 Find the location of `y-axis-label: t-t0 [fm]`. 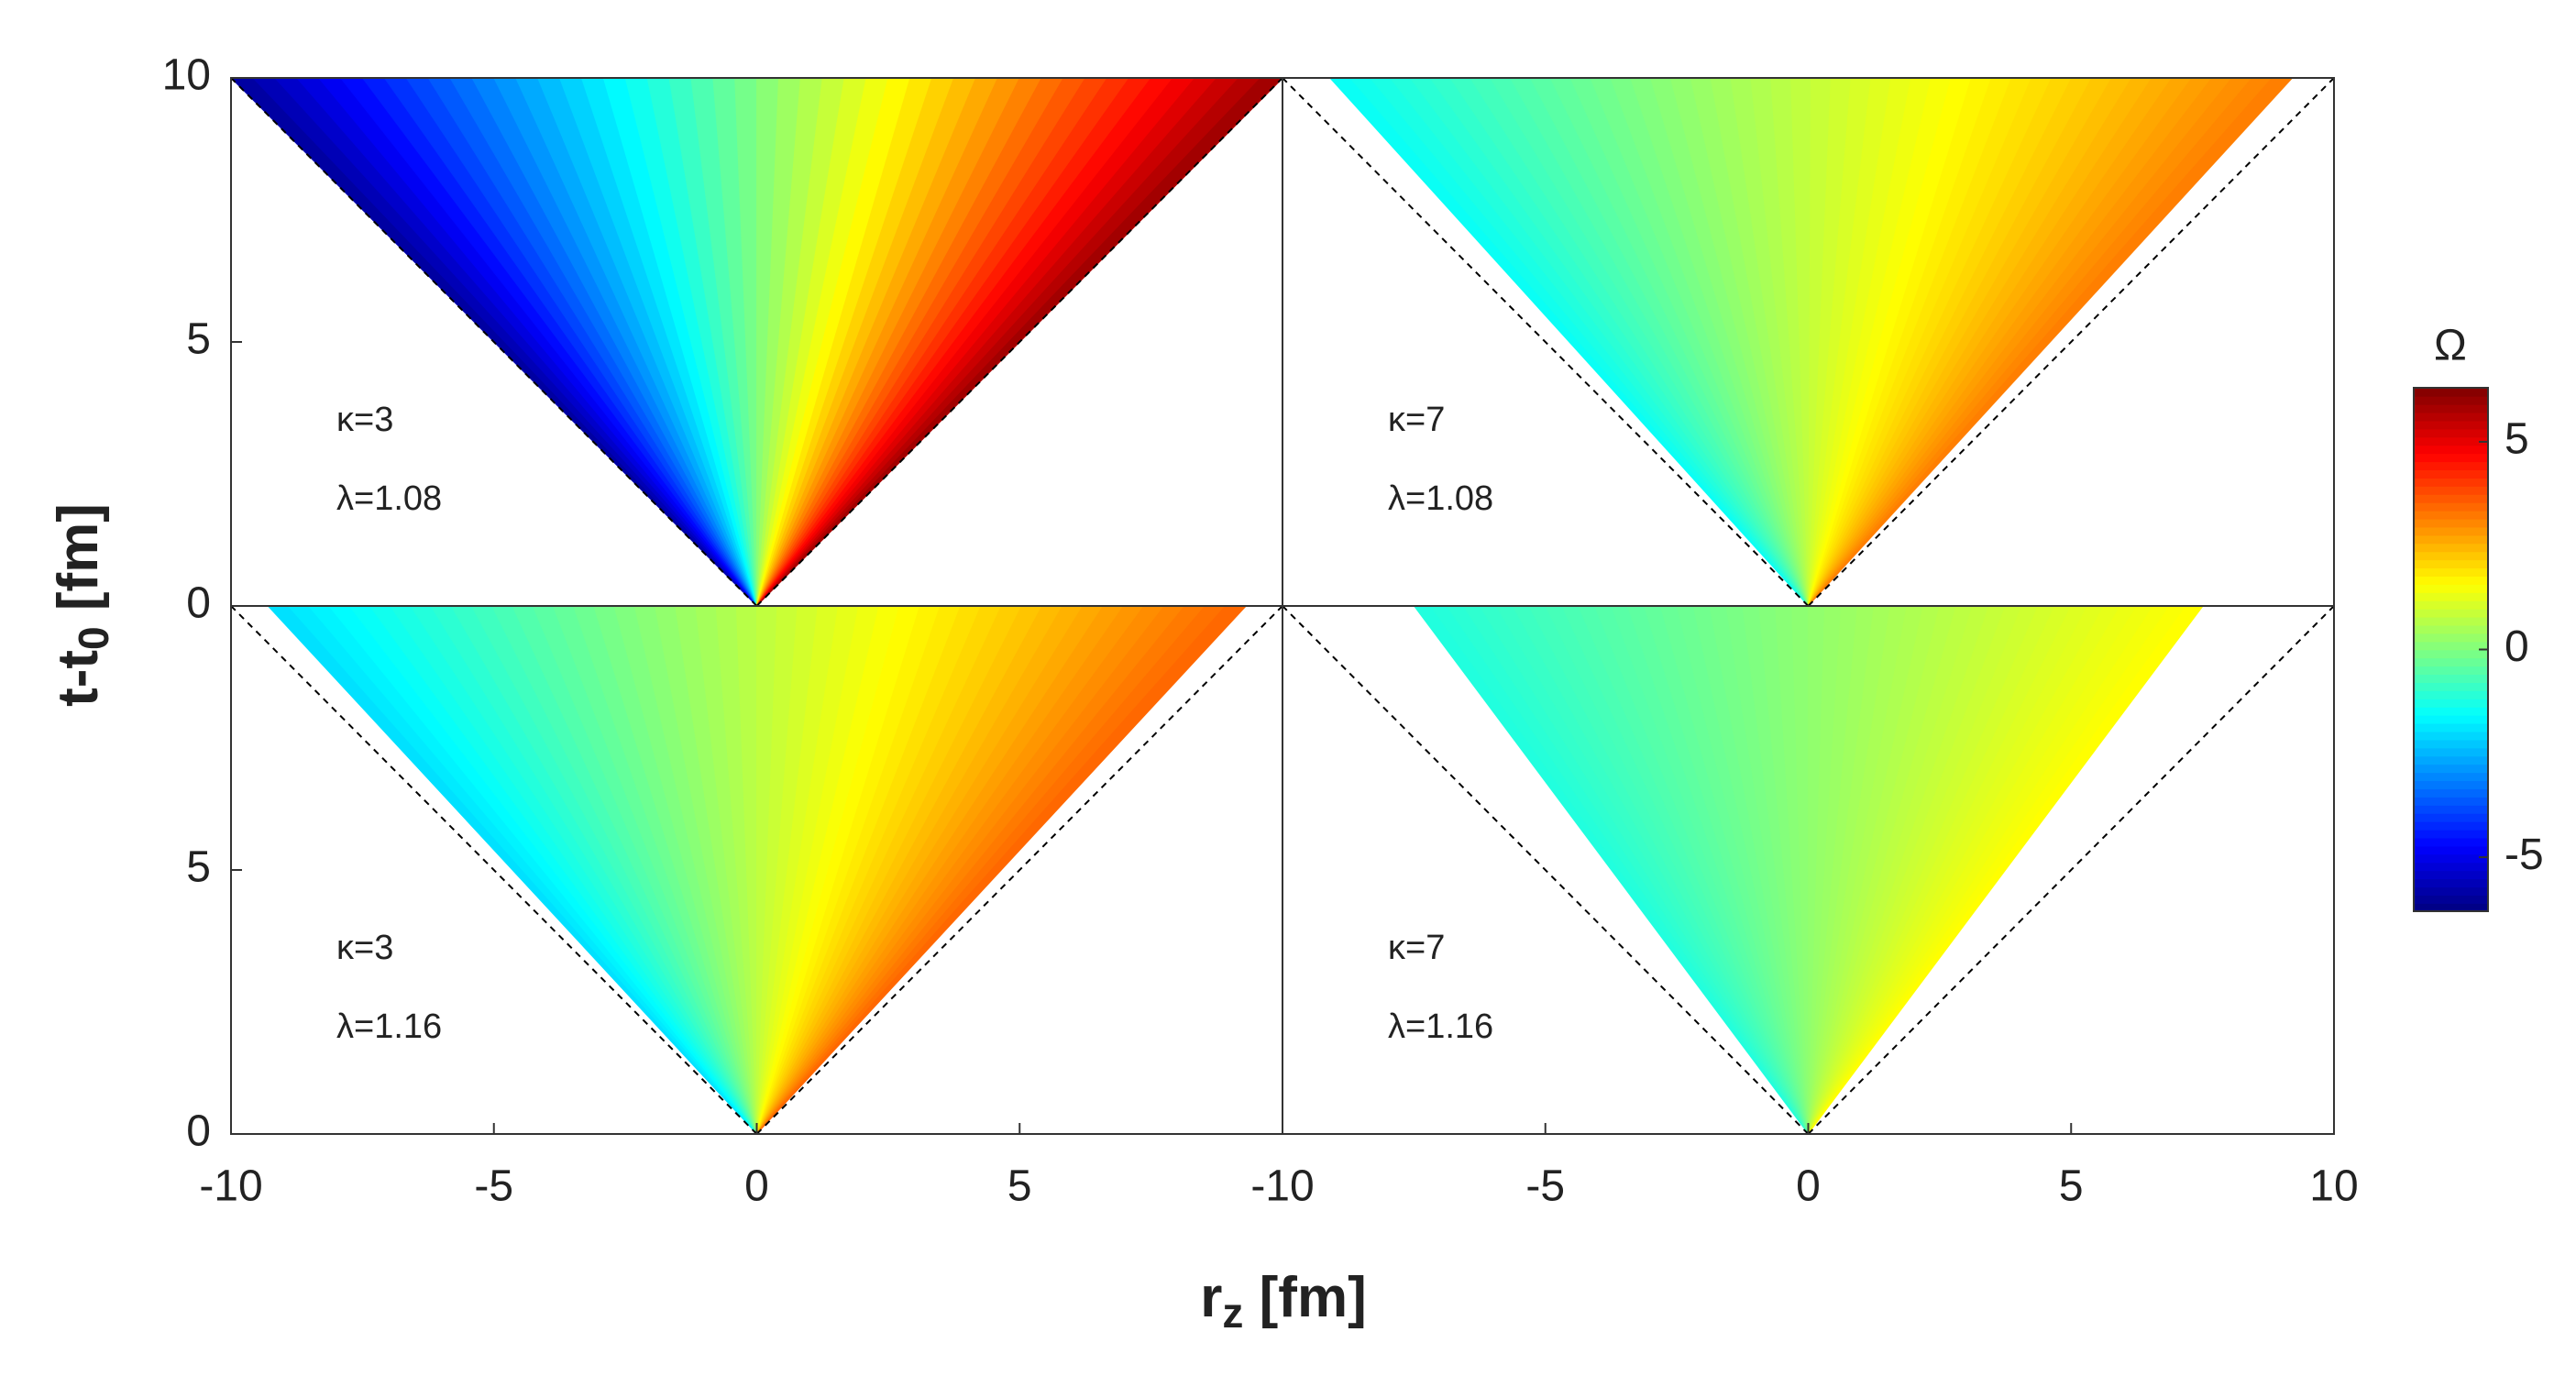

y-axis-label: t-t0 [fm] is located at coordinates (82, 605).